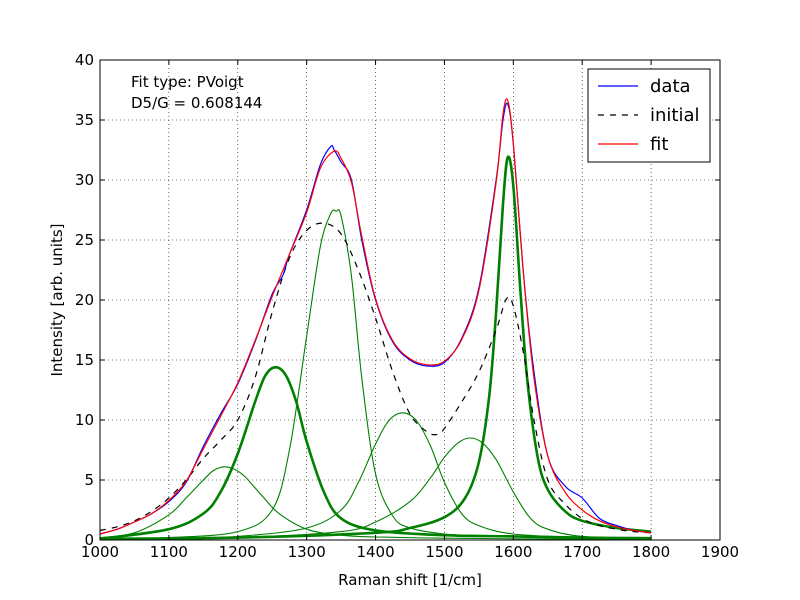  What do you see at coordinates (444, 552) in the screenshot?
I see `x-tick-label: 1500` at bounding box center [444, 552].